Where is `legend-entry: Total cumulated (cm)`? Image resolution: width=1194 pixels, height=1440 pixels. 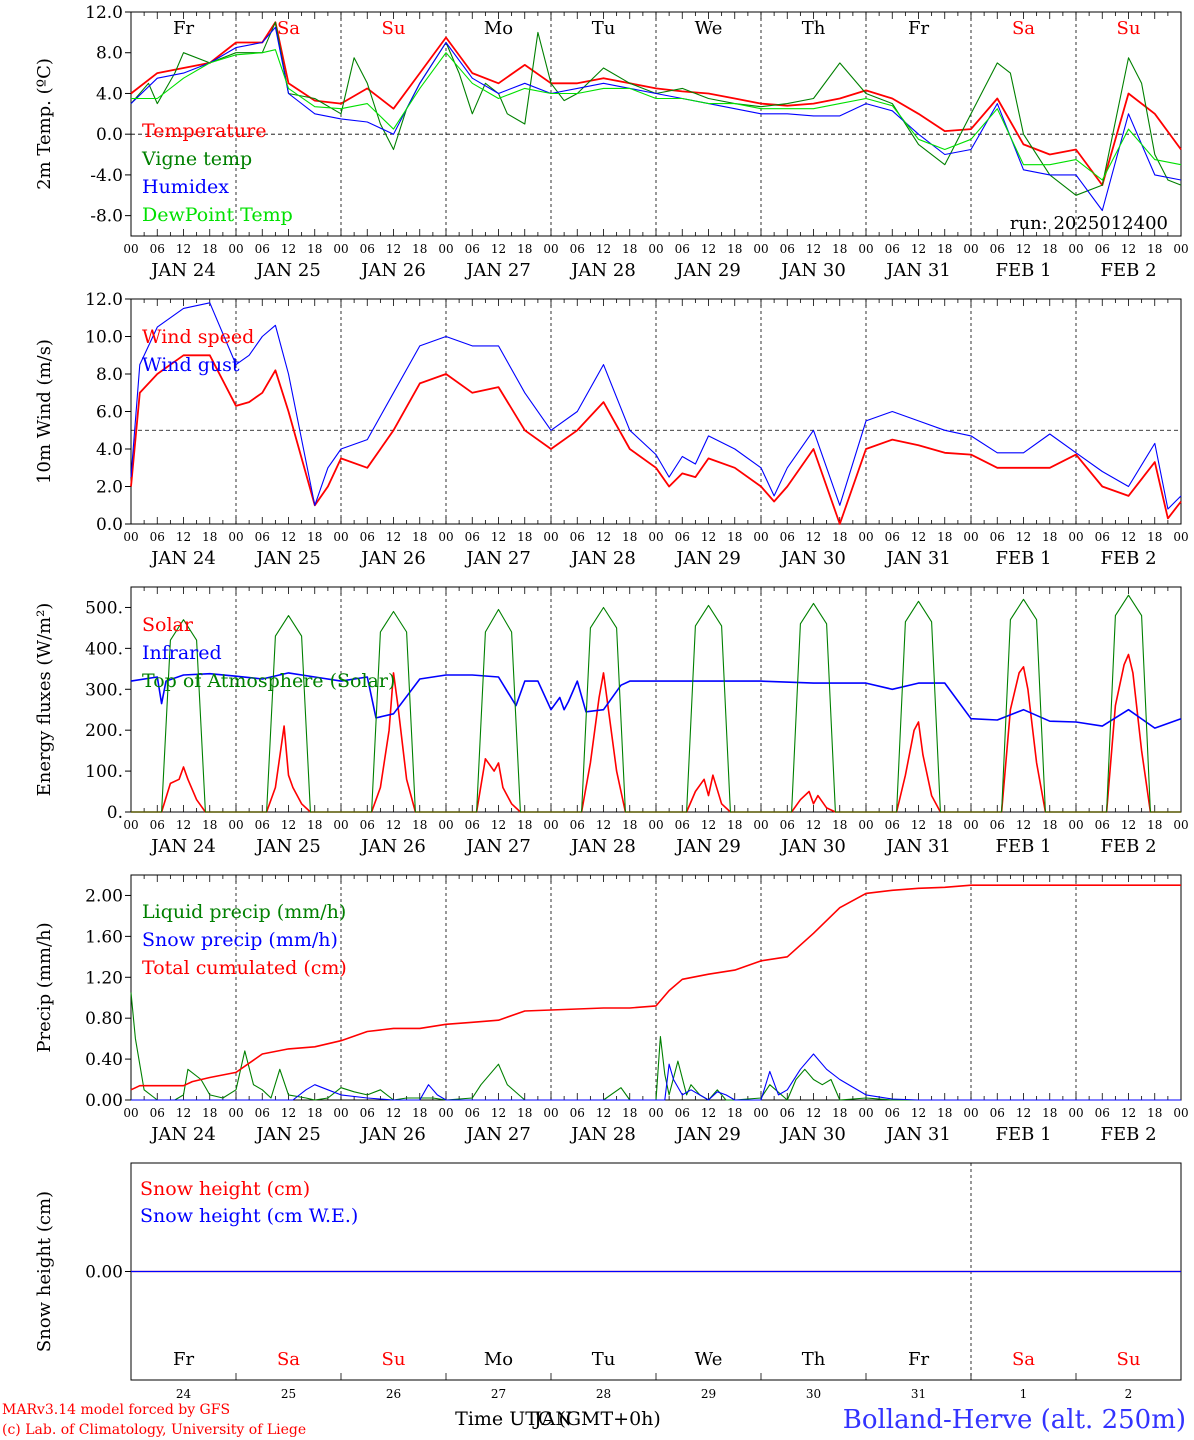
legend-entry: Total cumulated (cm) is located at coordinates (244, 968).